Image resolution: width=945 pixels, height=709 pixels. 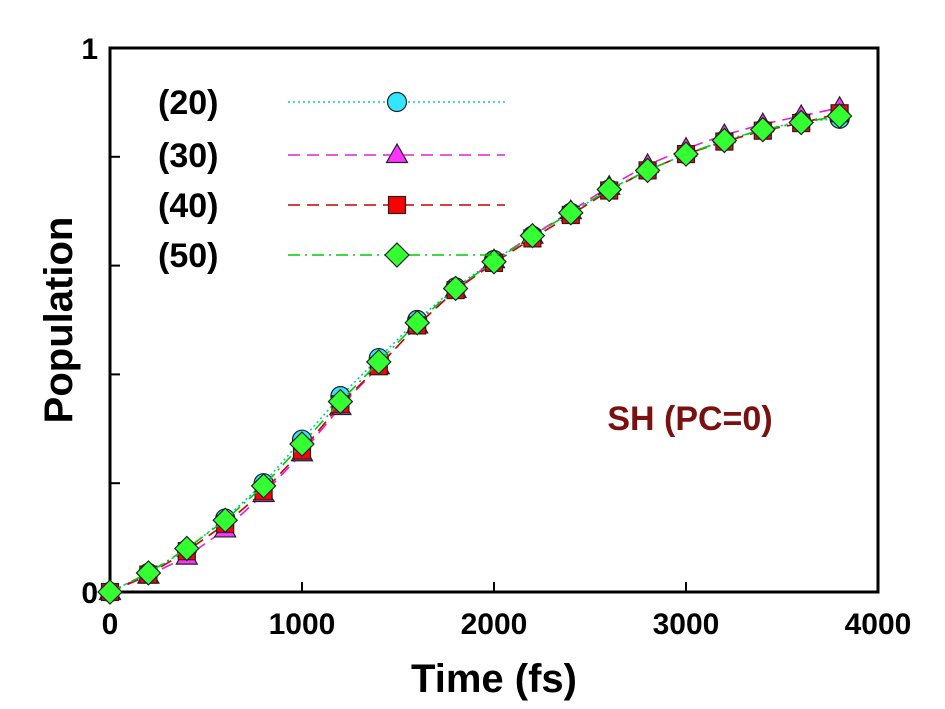 I want to click on legend-entry: (40), so click(x=331, y=206).